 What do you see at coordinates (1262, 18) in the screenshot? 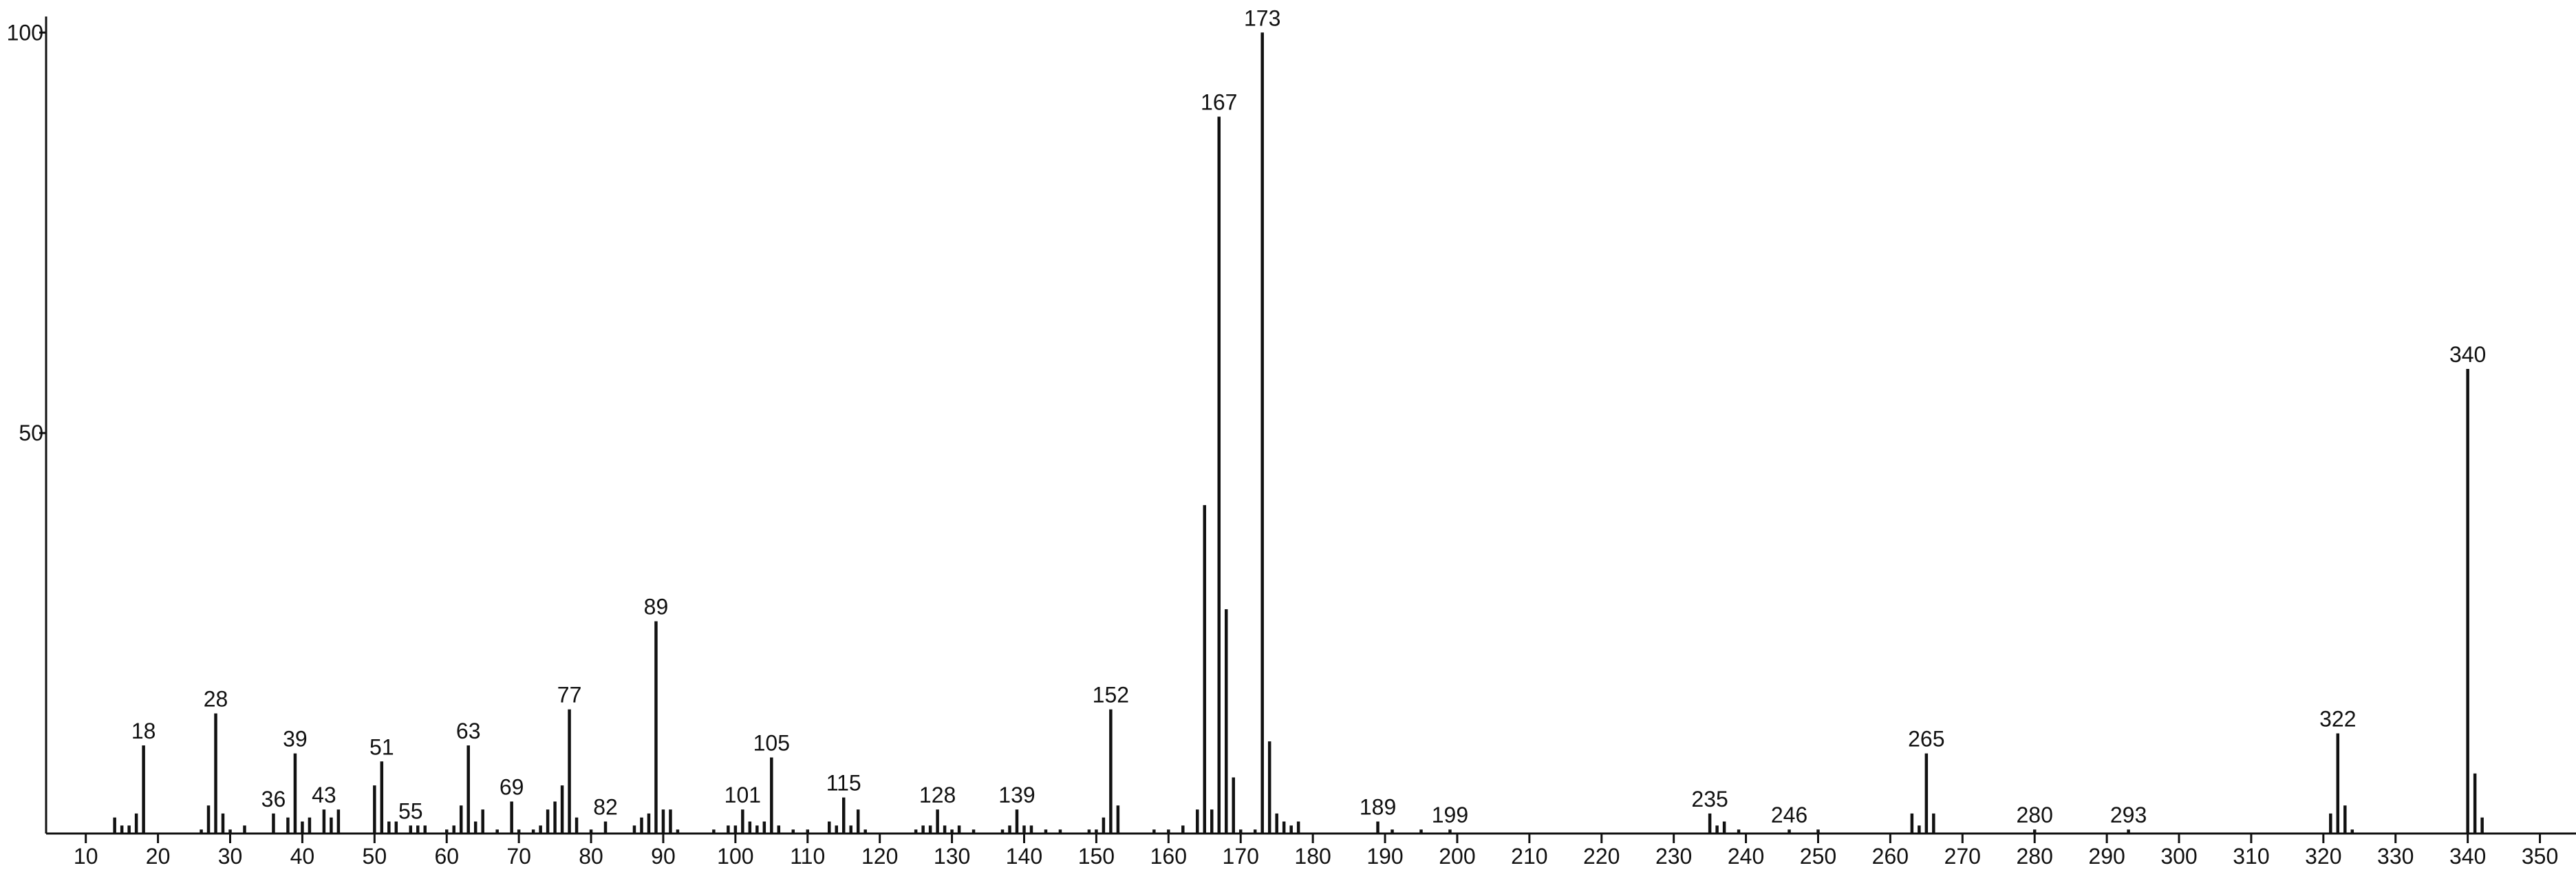
I see `peak-label: 173` at bounding box center [1262, 18].